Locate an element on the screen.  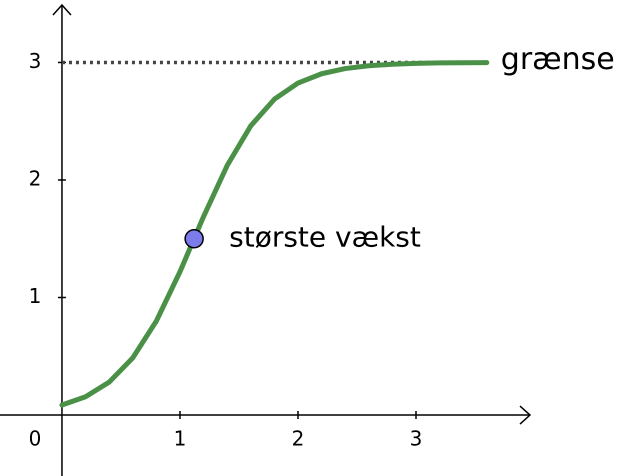
y-tick-label: 2 is located at coordinates (35, 178).